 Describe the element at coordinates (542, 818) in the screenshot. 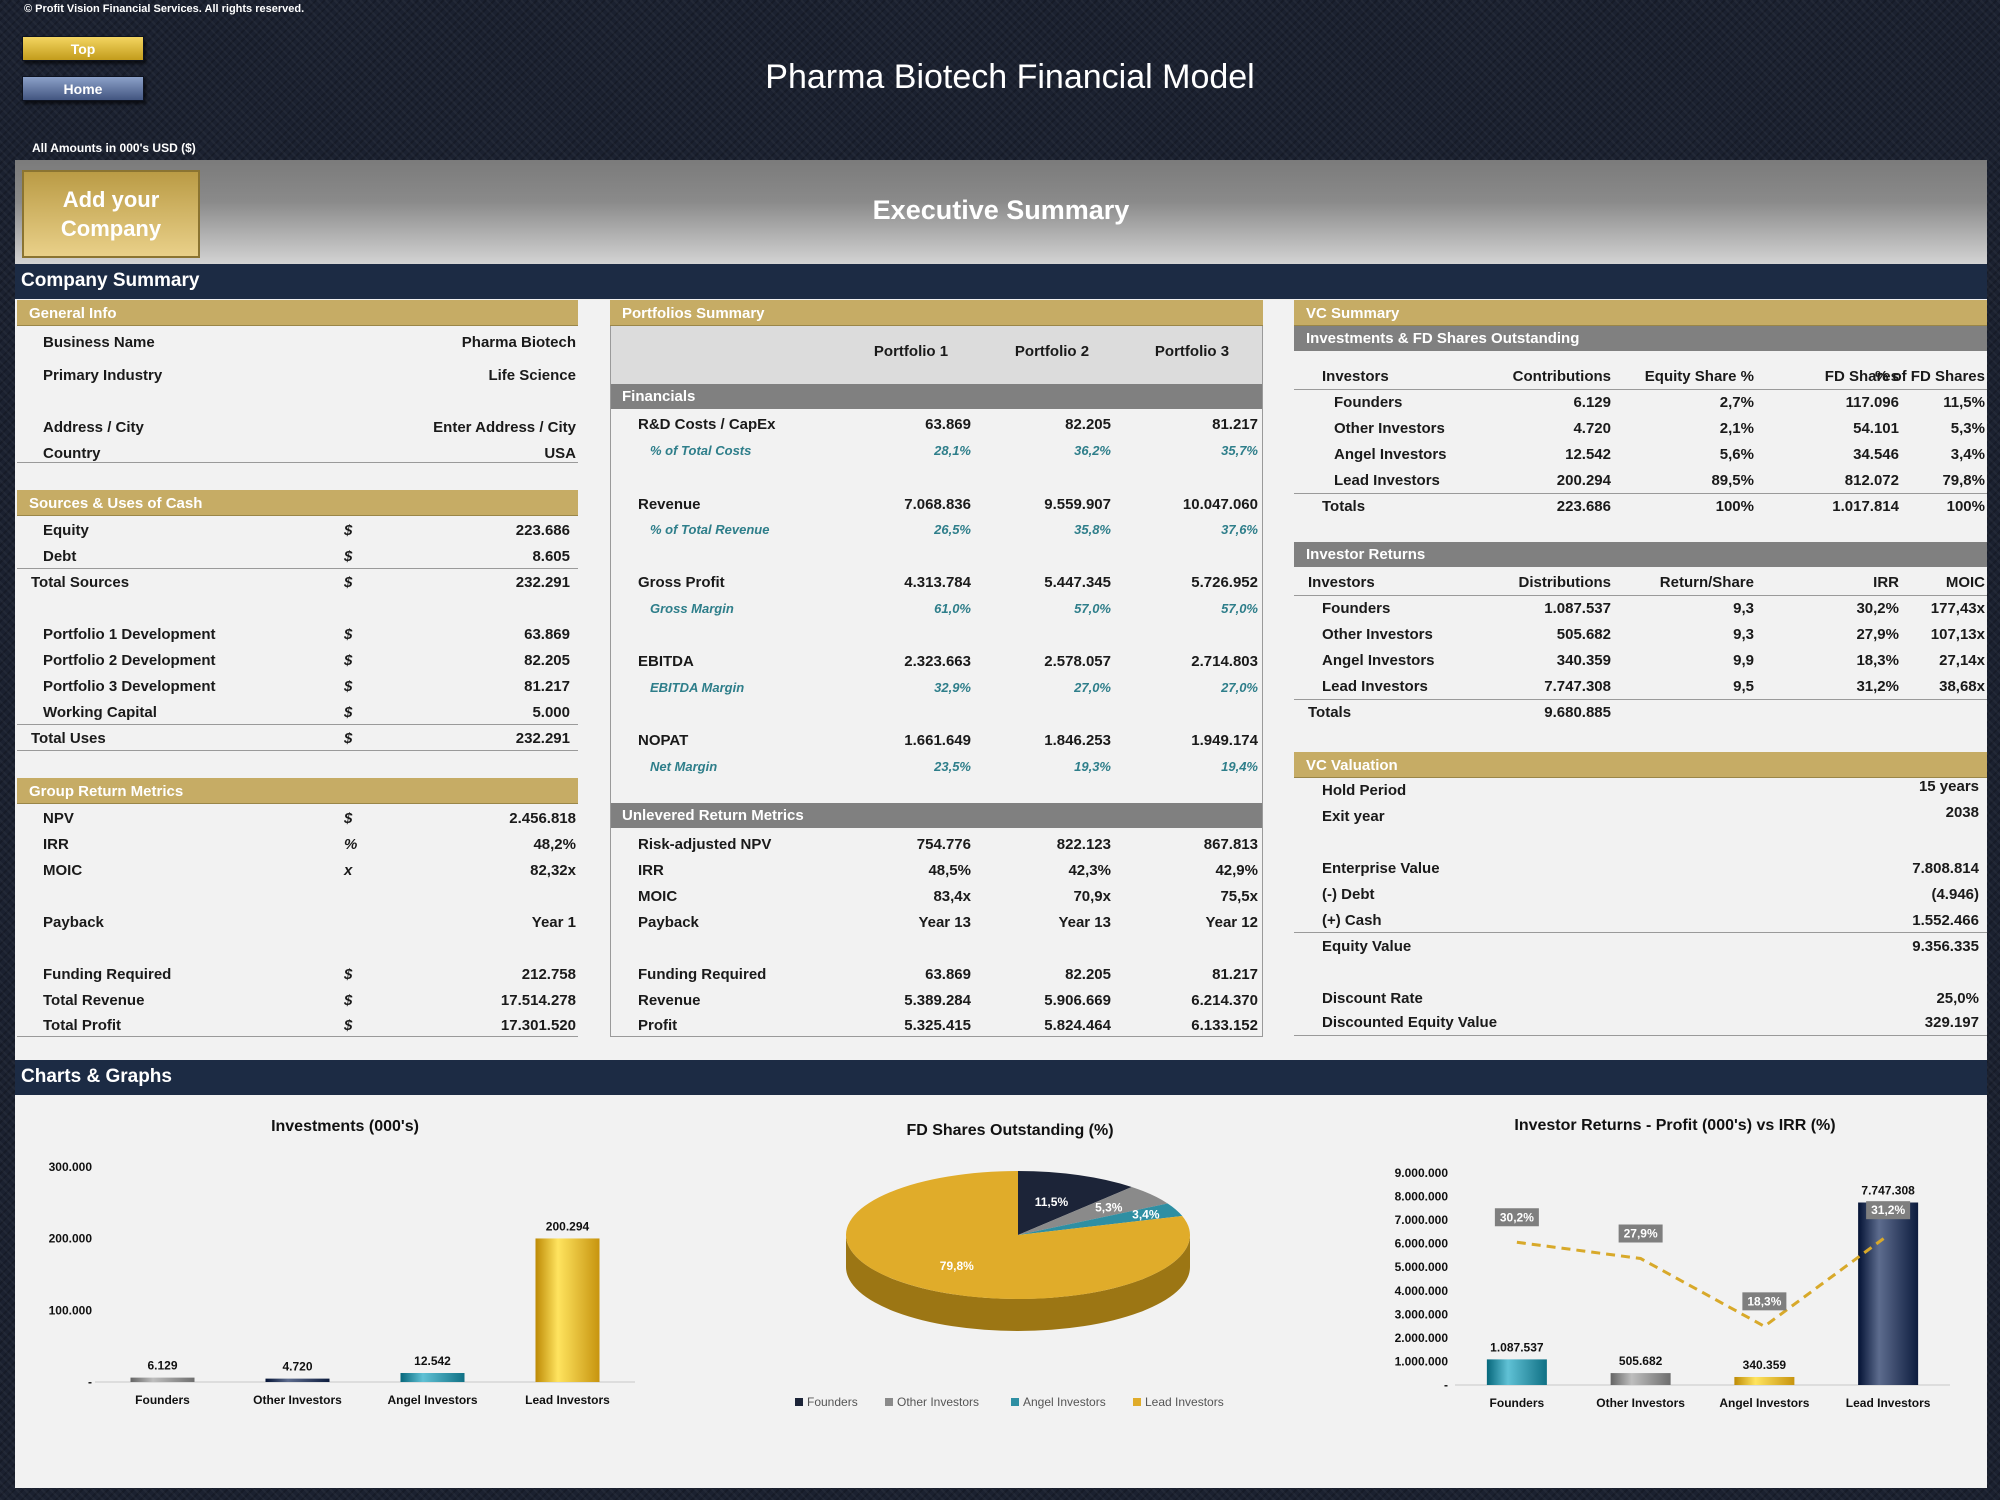

I see `group-return-value: 2.456.818` at that location.